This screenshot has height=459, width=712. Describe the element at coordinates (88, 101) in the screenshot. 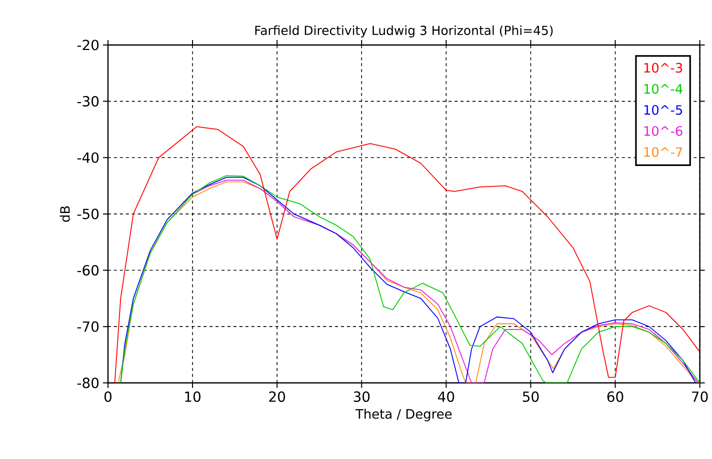

I see `y-tick-label: -30` at that location.